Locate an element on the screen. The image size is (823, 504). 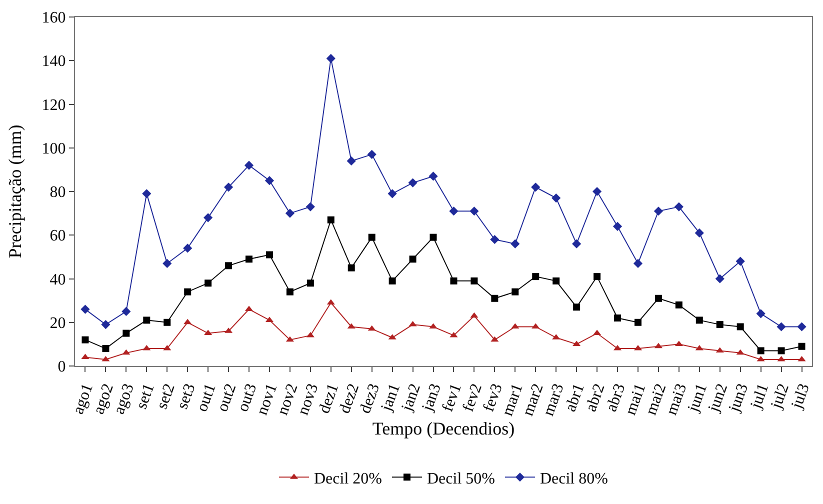
legend-label: Decil 50% is located at coordinates (460, 479).